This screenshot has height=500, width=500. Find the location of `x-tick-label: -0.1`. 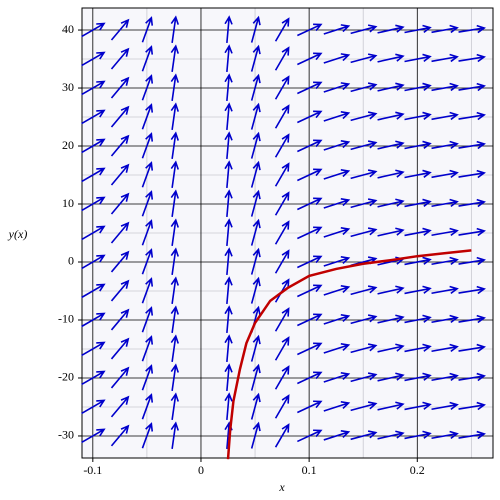

x-tick-label: -0.1 is located at coordinates (92, 470).